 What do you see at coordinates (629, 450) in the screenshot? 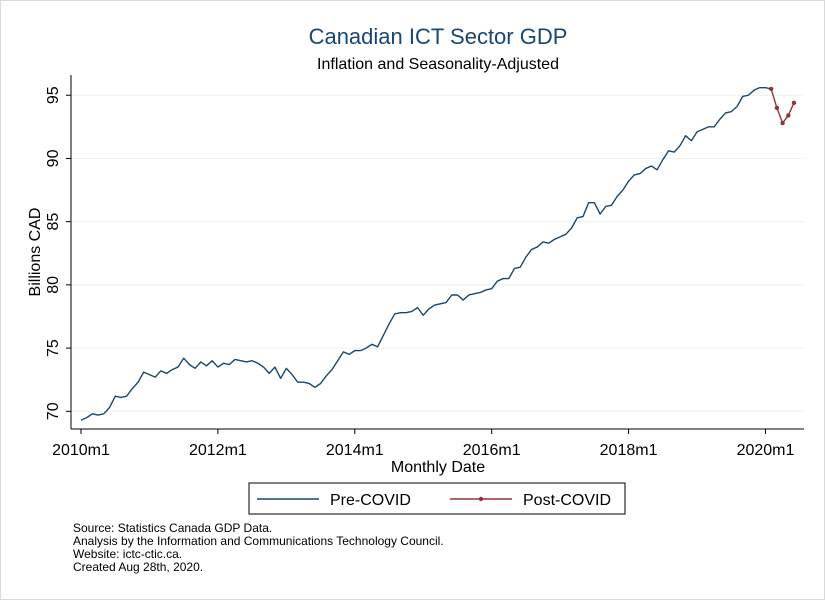
I see `x-tick-label: 2018m1` at bounding box center [629, 450].